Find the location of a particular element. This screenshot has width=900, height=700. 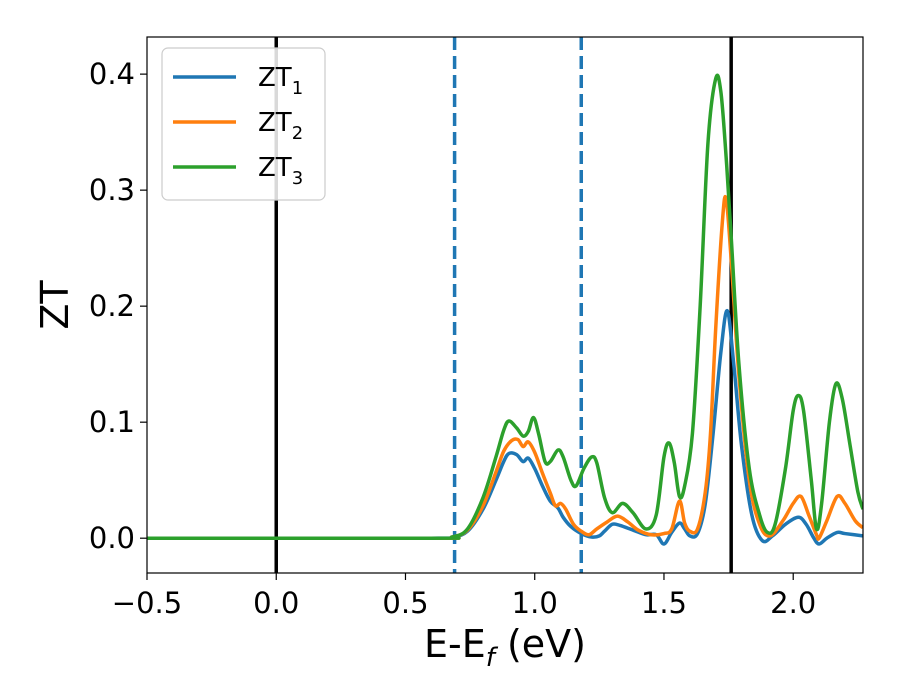

y-axis-label: ZT is located at coordinates (55, 305).